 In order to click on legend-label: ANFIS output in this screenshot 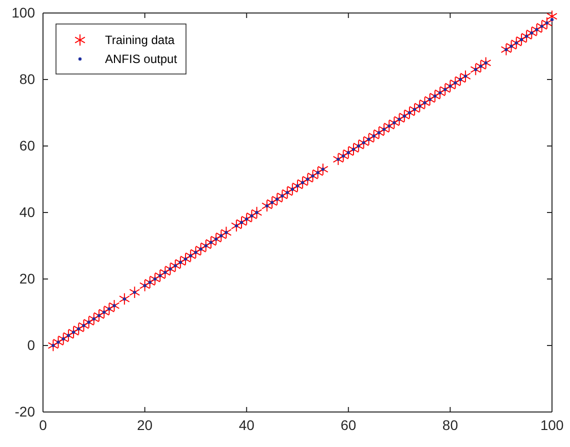, I will do `click(141, 59)`.